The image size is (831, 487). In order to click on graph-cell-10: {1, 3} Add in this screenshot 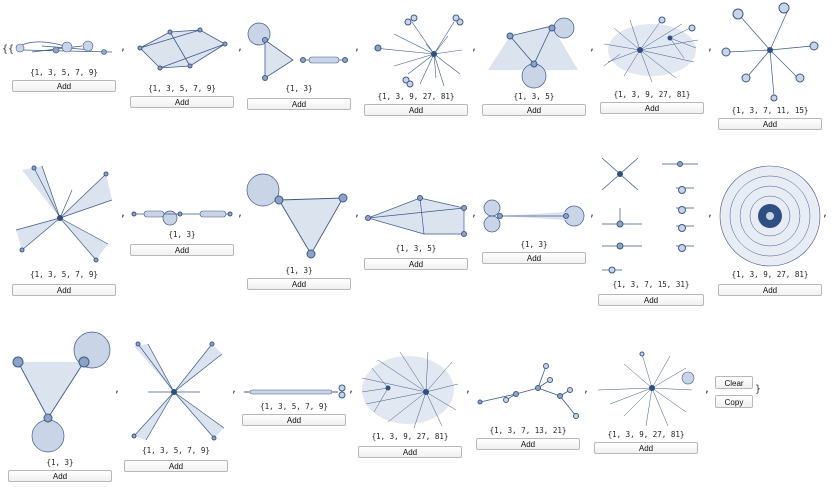, I will do `click(298, 231)`.